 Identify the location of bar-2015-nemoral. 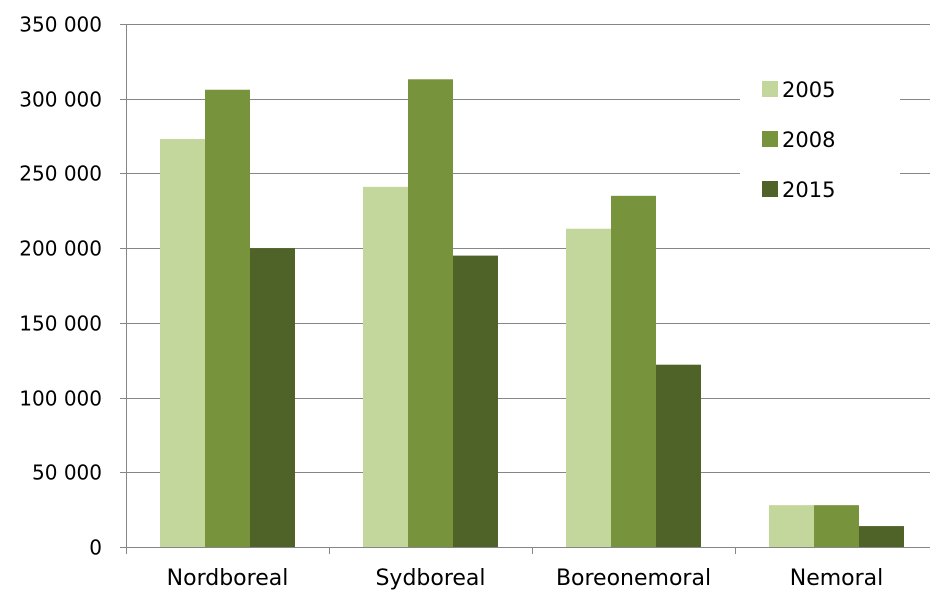
(881, 536).